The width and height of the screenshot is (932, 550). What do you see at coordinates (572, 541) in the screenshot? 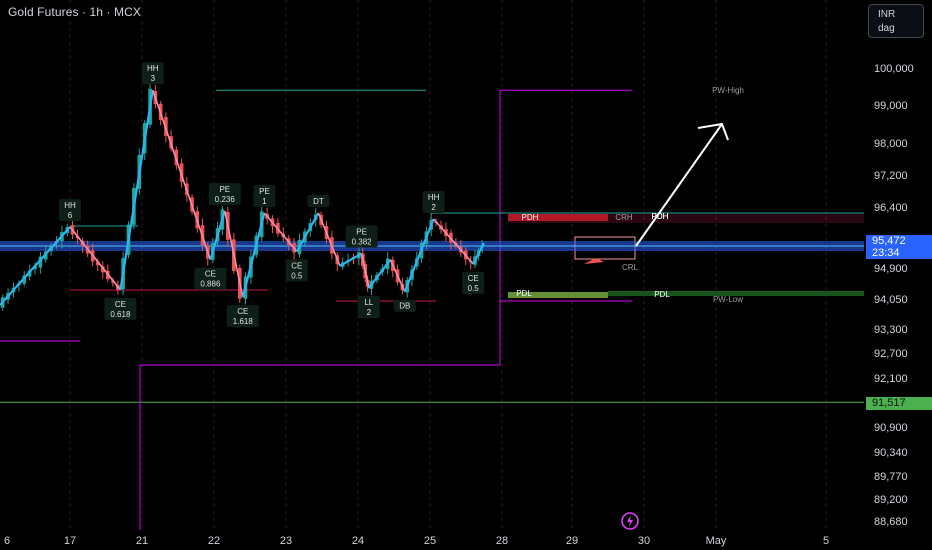
I see `x-tick-label: 29` at bounding box center [572, 541].